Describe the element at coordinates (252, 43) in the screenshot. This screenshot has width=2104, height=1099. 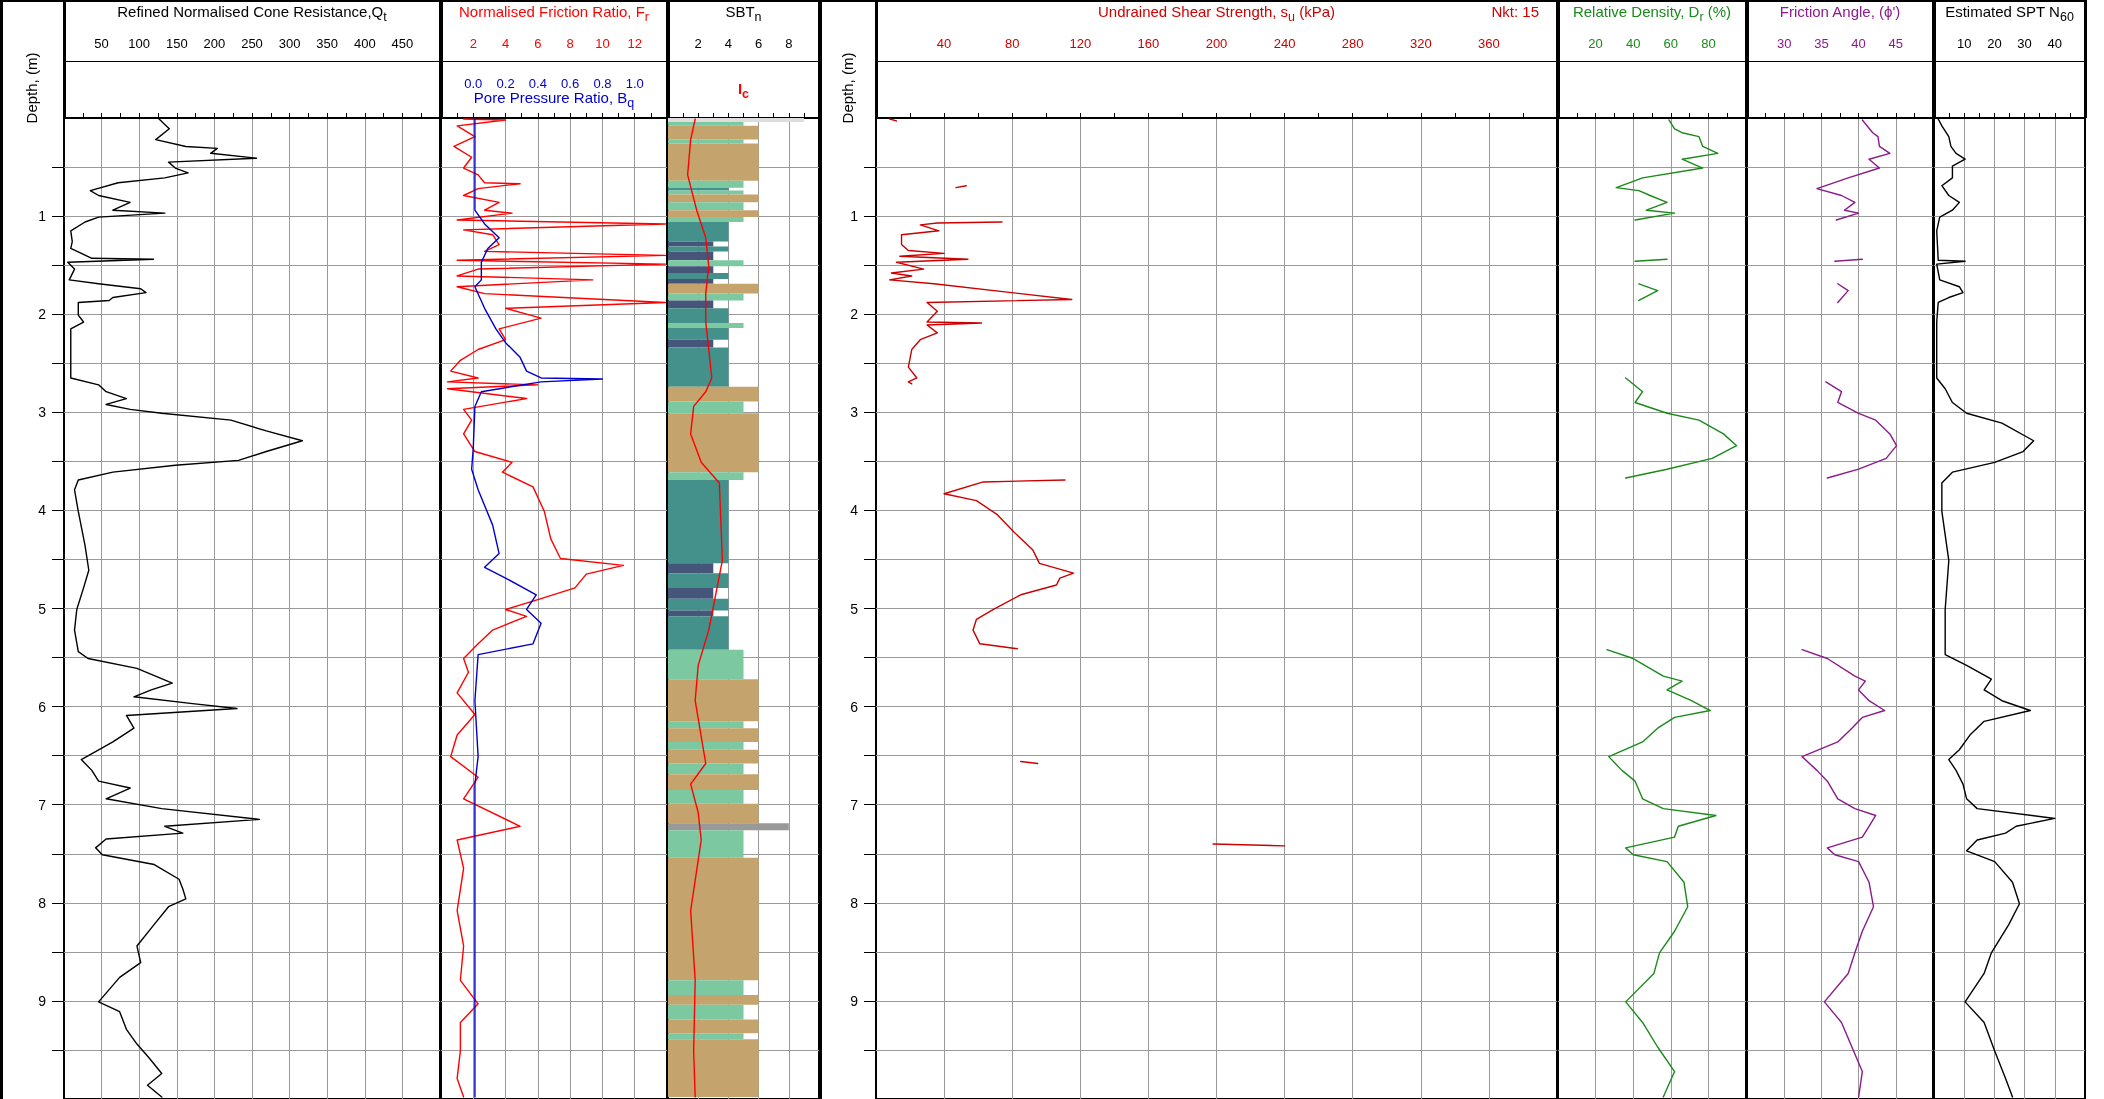
I see `x-tick-label: 250` at that location.